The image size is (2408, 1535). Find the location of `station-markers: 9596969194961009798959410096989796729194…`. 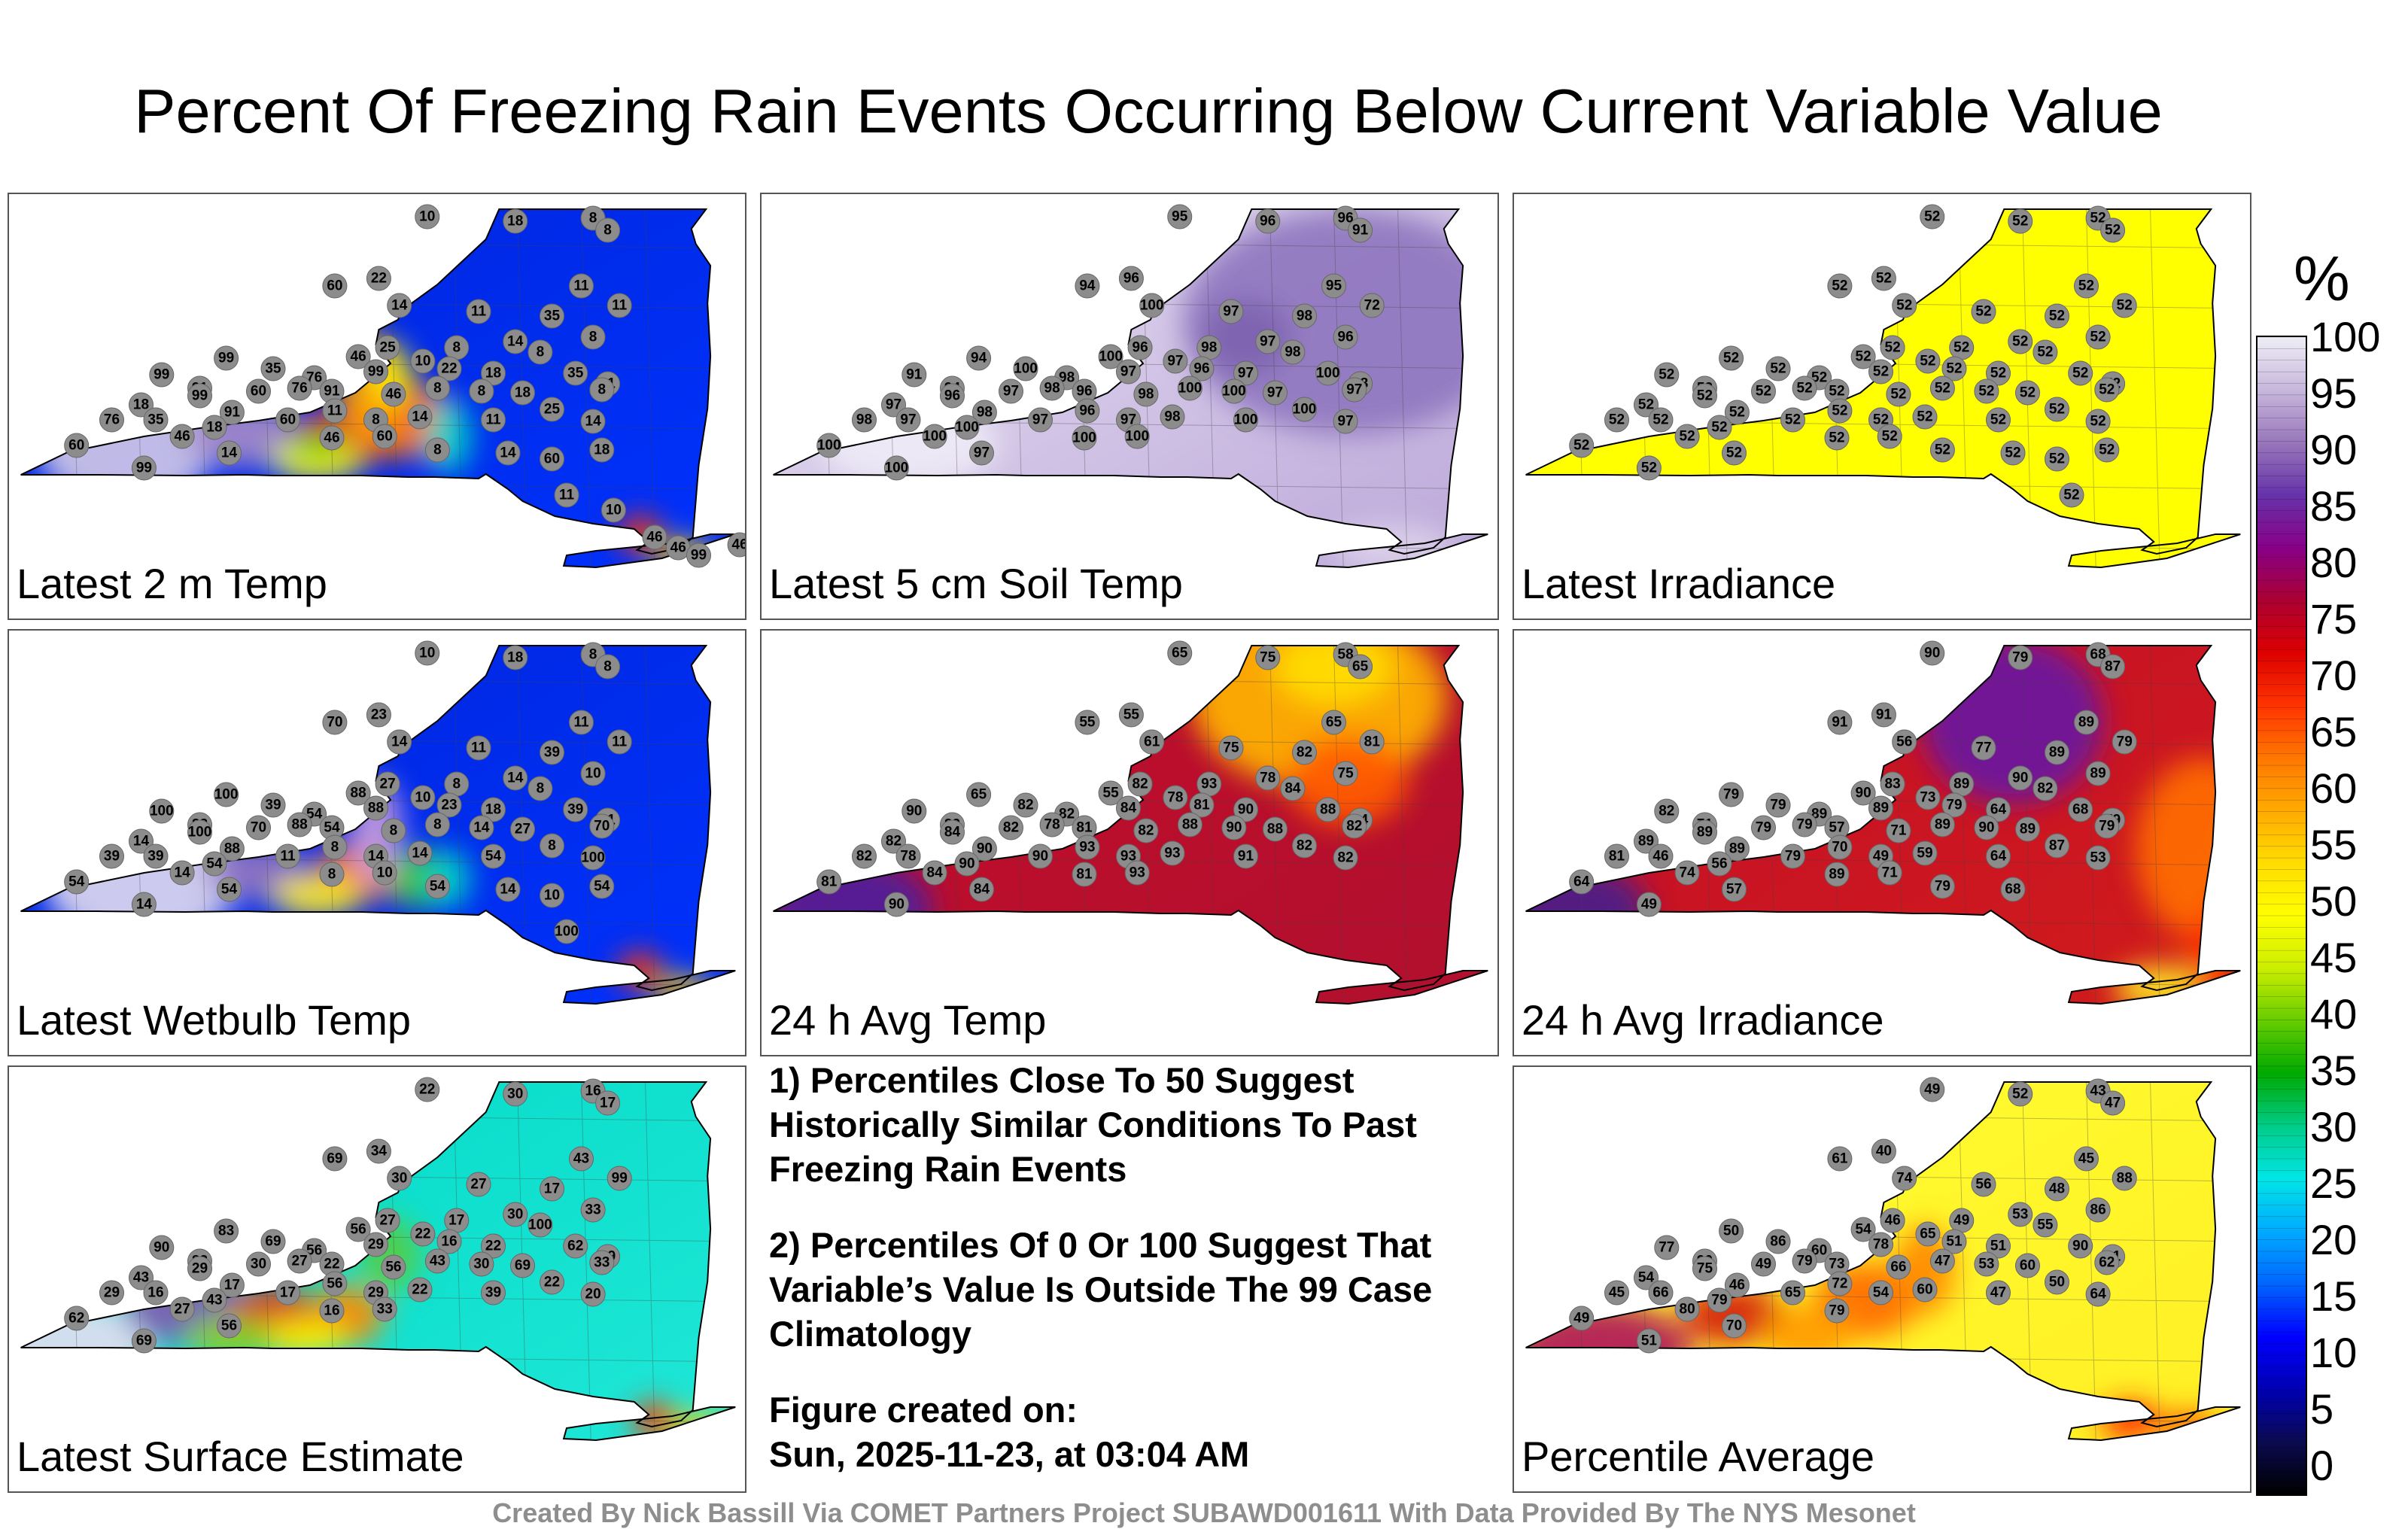

station-markers: 9596969194961009798959410096989796729194… is located at coordinates (1100, 342).